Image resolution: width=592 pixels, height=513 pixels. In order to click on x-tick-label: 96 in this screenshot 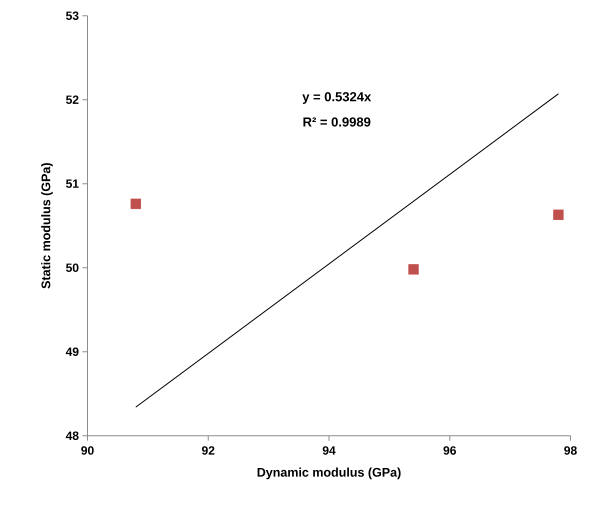, I will do `click(449, 450)`.